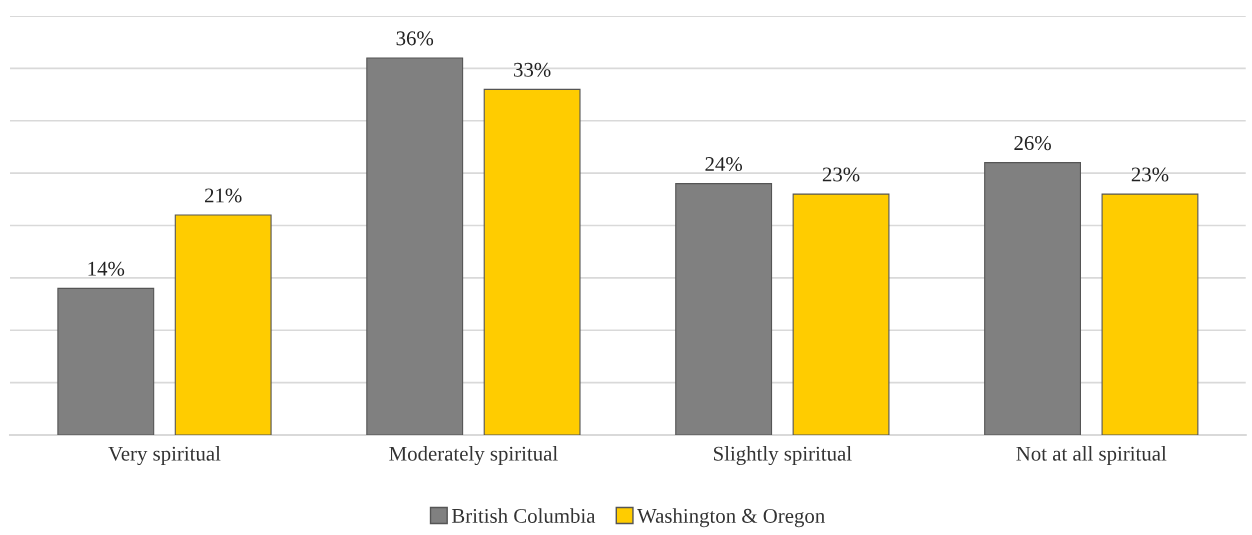  Describe the element at coordinates (783, 456) in the screenshot. I see `x-tick-label: Slightly spiritual` at that location.